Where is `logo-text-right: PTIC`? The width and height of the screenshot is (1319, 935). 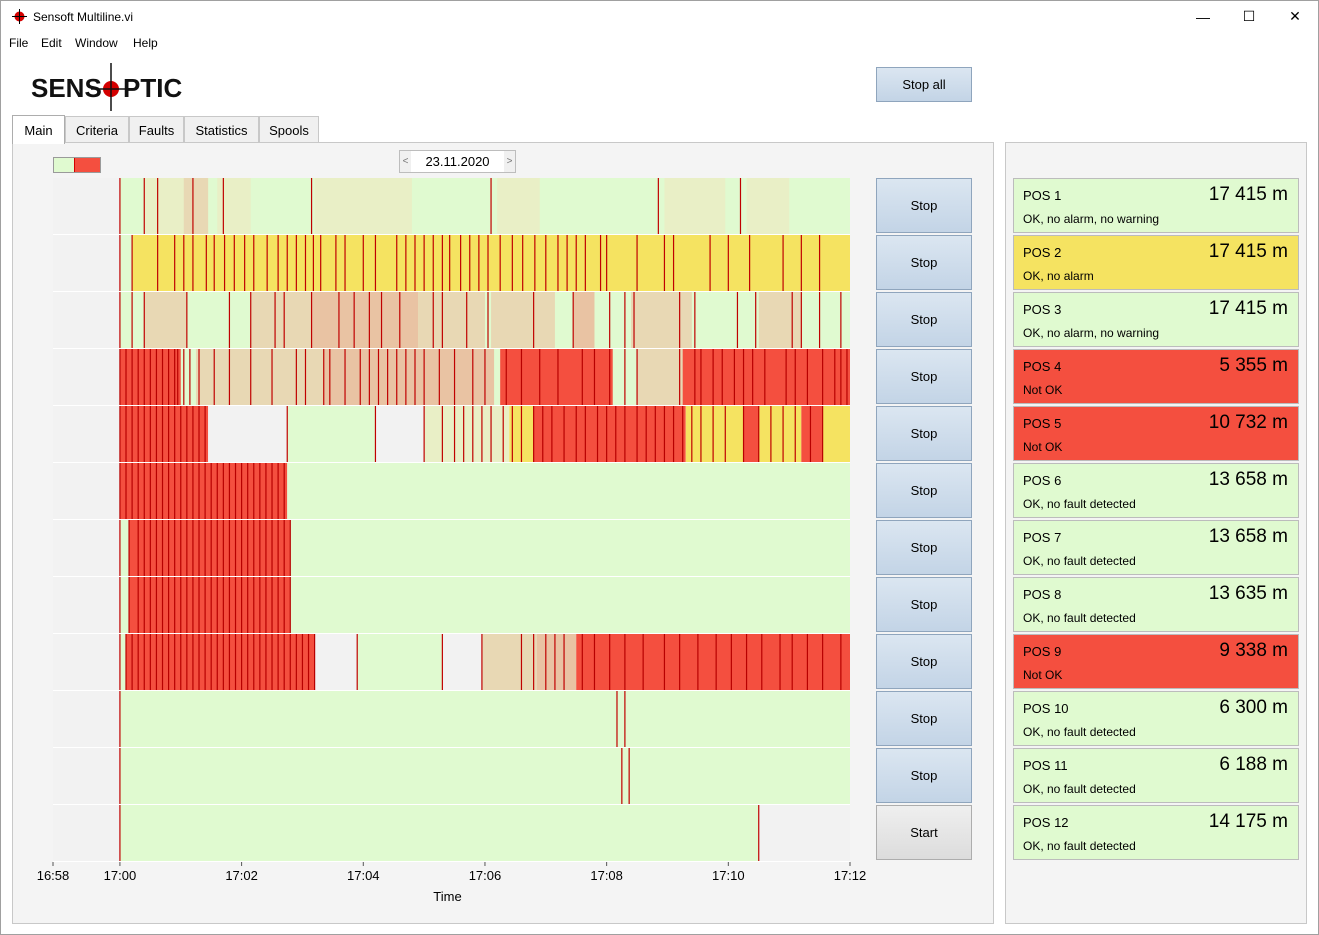
logo-text-right: PTIC is located at coordinates (152, 88).